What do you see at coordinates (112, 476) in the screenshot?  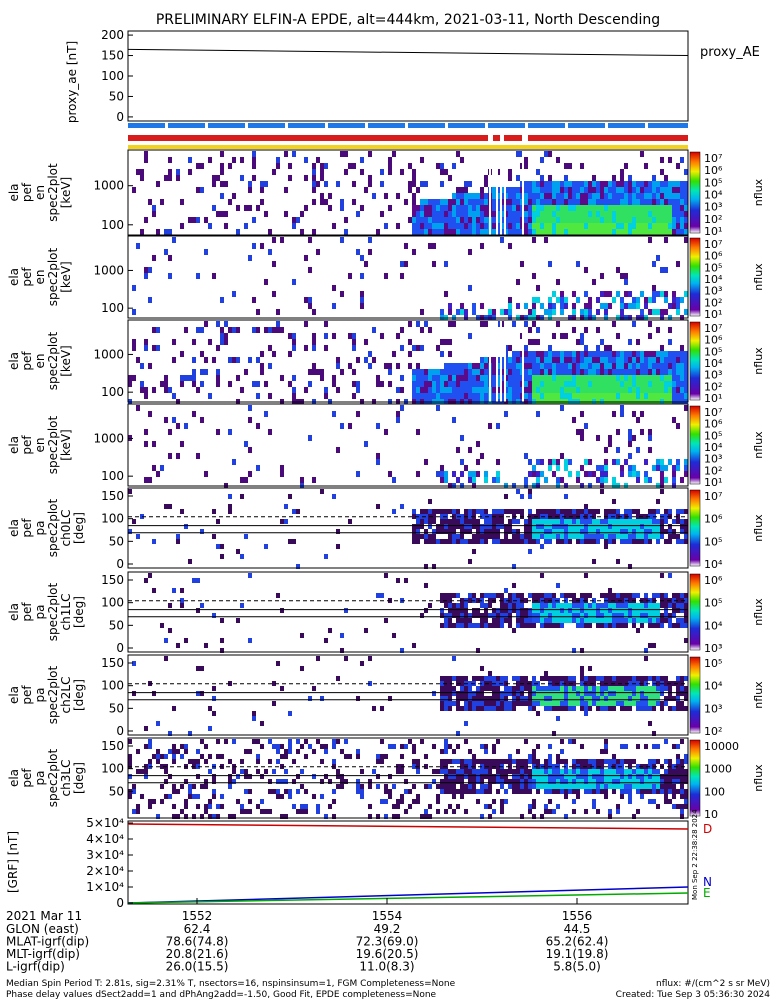 I see `ytick-label: 100` at bounding box center [112, 476].